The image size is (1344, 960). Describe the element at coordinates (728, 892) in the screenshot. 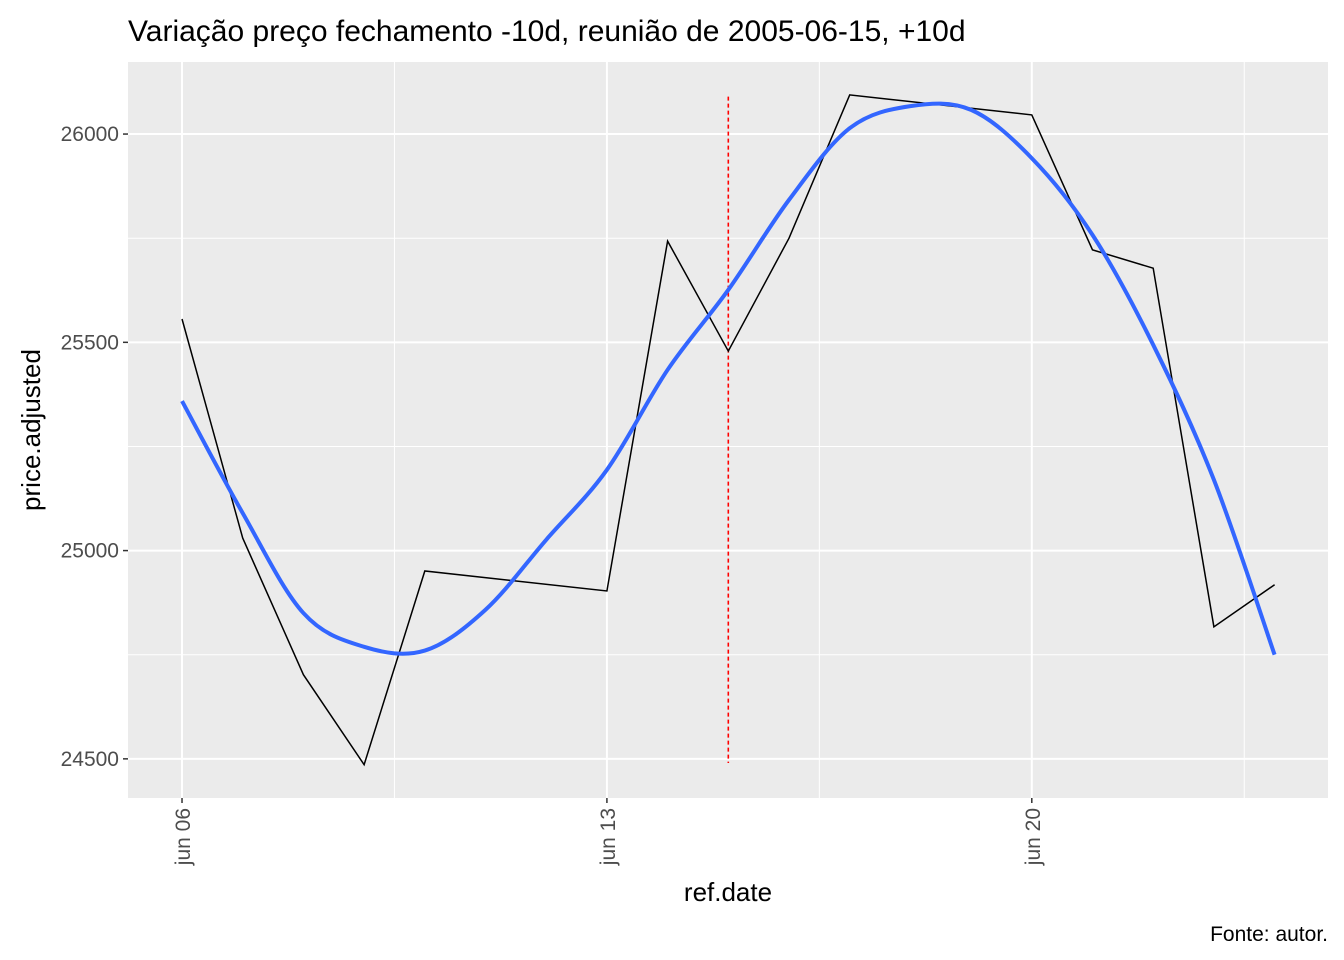

I see `x-axis-label: ref.date` at that location.